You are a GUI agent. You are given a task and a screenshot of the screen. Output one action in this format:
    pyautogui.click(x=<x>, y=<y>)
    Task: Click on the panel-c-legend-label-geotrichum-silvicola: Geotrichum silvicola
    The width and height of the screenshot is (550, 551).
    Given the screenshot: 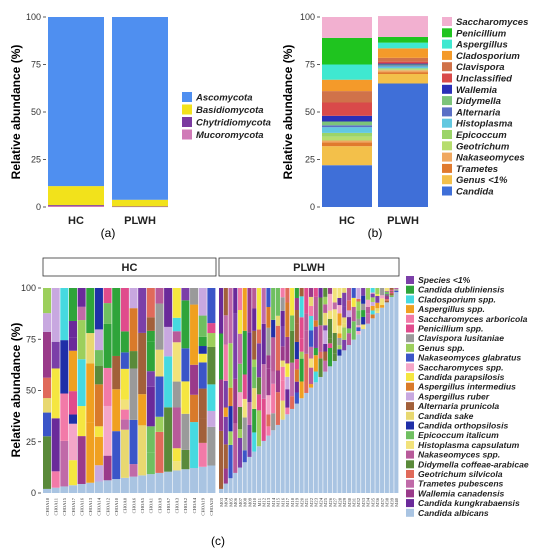 What is the action you would take?
    pyautogui.click(x=460, y=474)
    